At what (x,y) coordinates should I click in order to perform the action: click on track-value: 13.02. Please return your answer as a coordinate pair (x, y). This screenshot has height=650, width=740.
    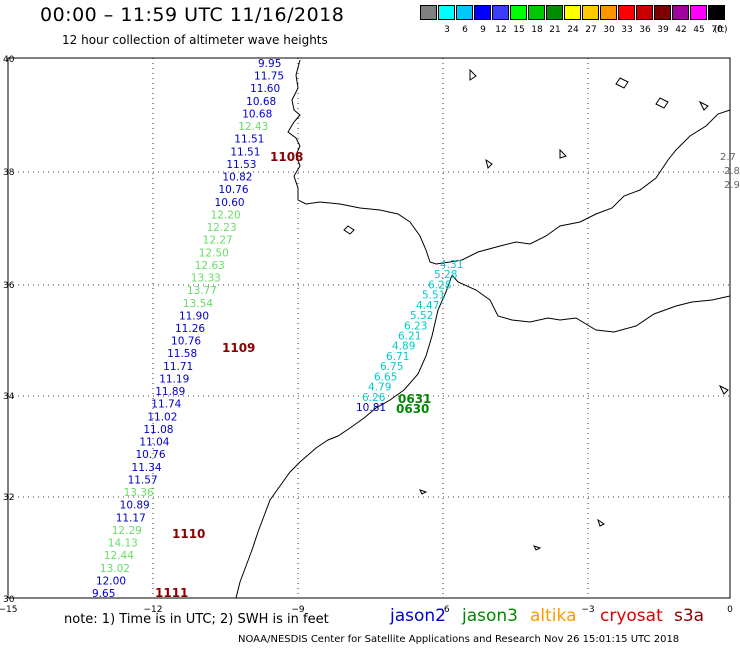
    Looking at the image, I should click on (115, 569).